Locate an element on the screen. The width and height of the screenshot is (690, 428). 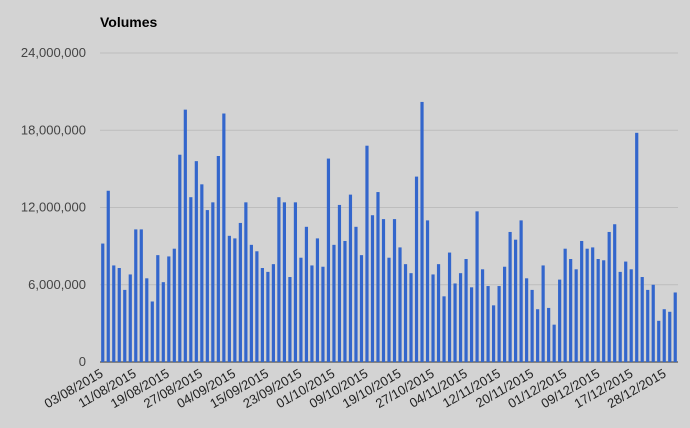
y-tick-label: 18,000,000 is located at coordinates (53, 129).